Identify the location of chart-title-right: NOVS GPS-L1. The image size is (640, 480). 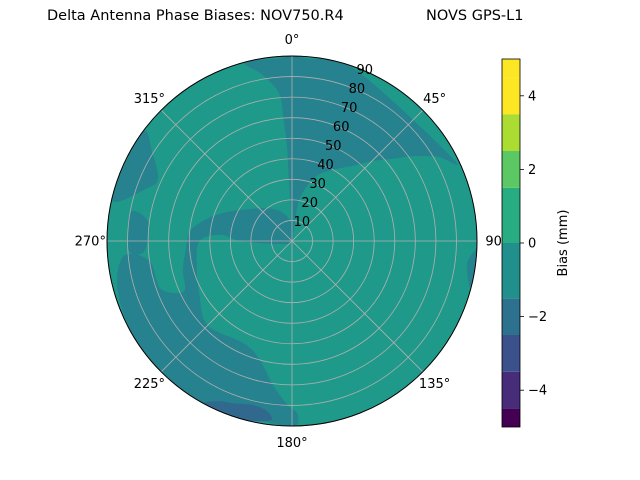
(475, 16).